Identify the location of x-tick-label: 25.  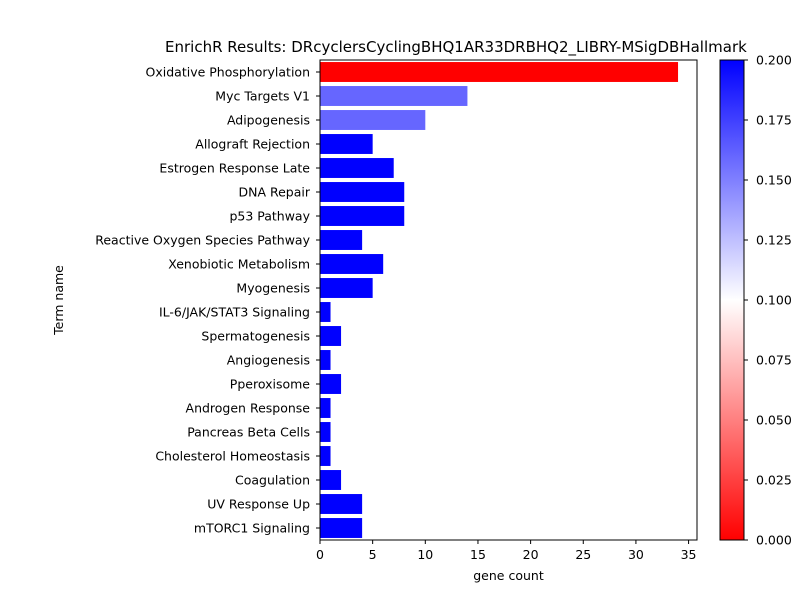
(583, 554).